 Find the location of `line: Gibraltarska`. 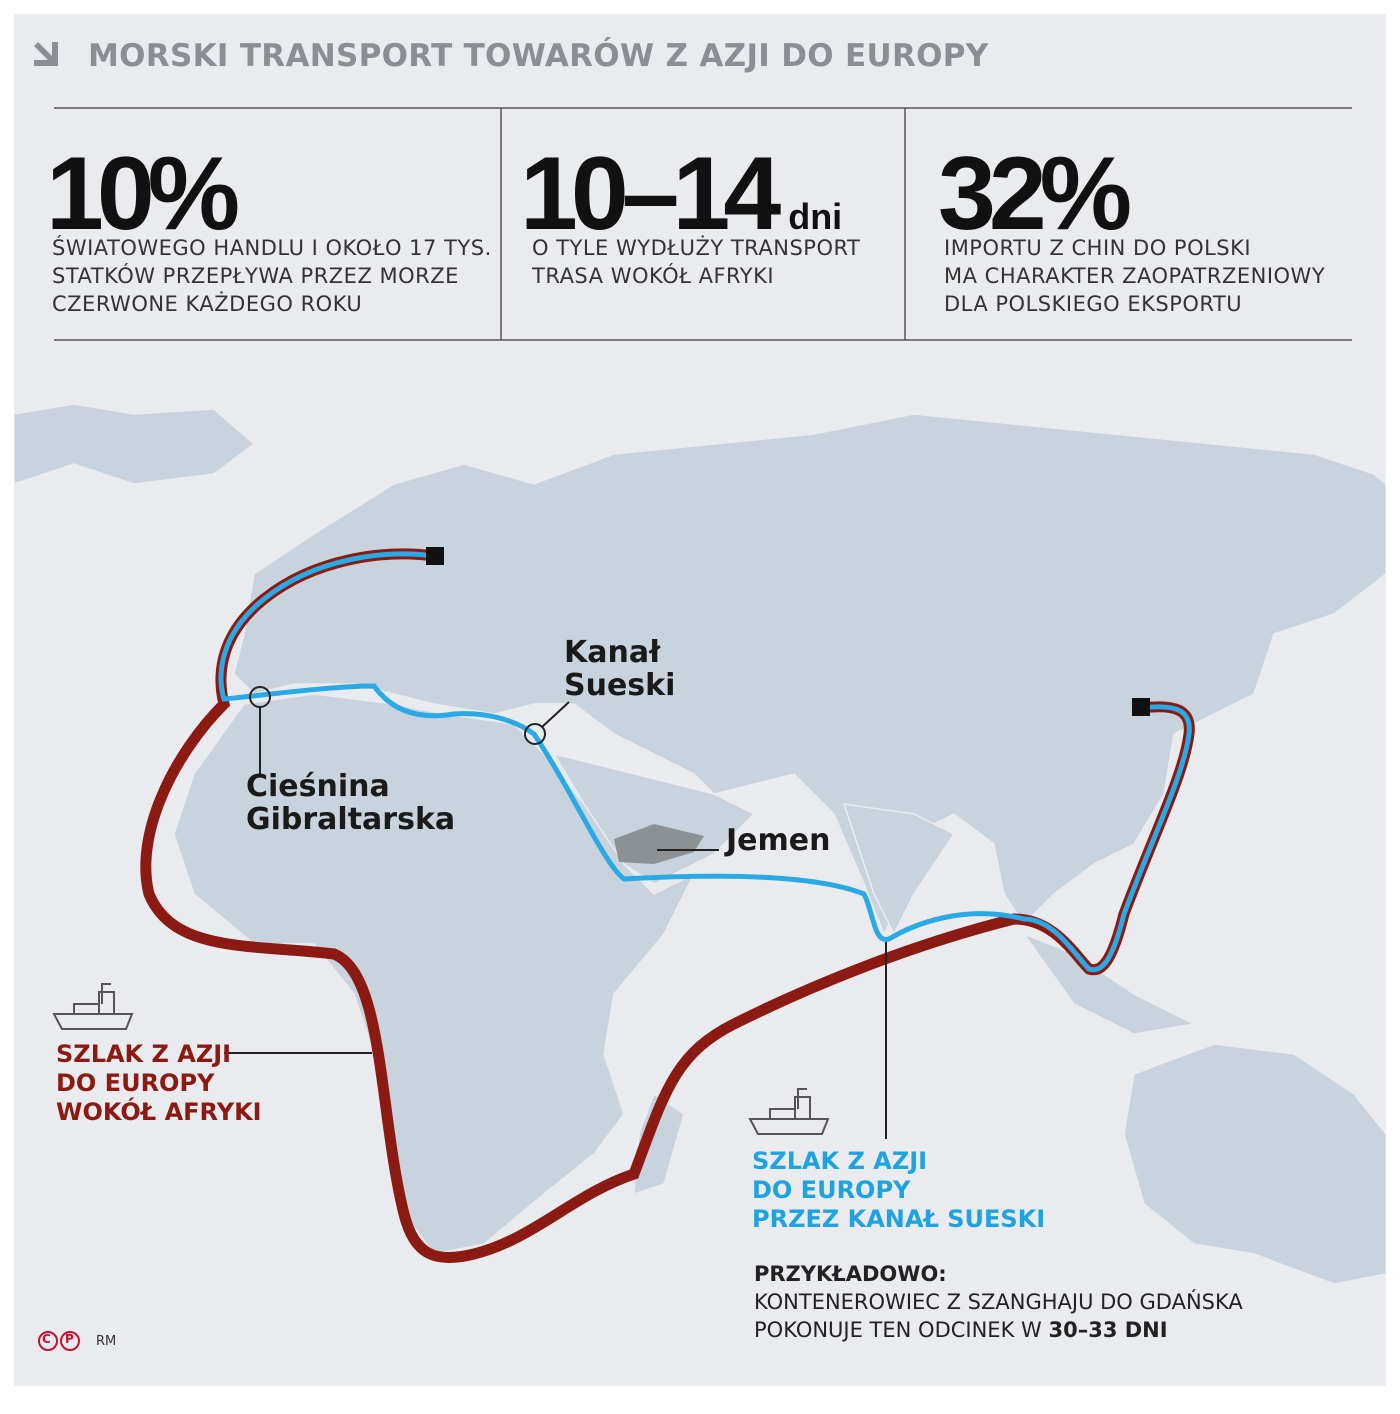

line: Gibraltarska is located at coordinates (351, 819).